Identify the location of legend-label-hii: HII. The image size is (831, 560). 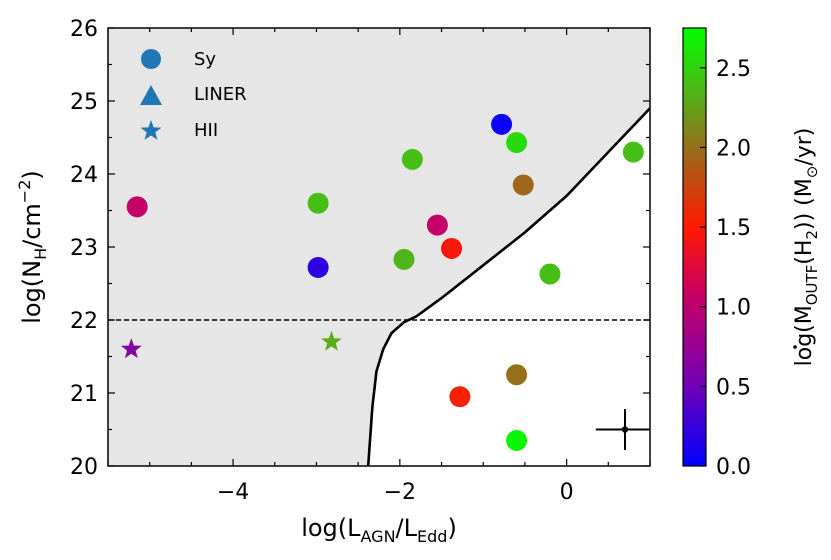
(206, 130).